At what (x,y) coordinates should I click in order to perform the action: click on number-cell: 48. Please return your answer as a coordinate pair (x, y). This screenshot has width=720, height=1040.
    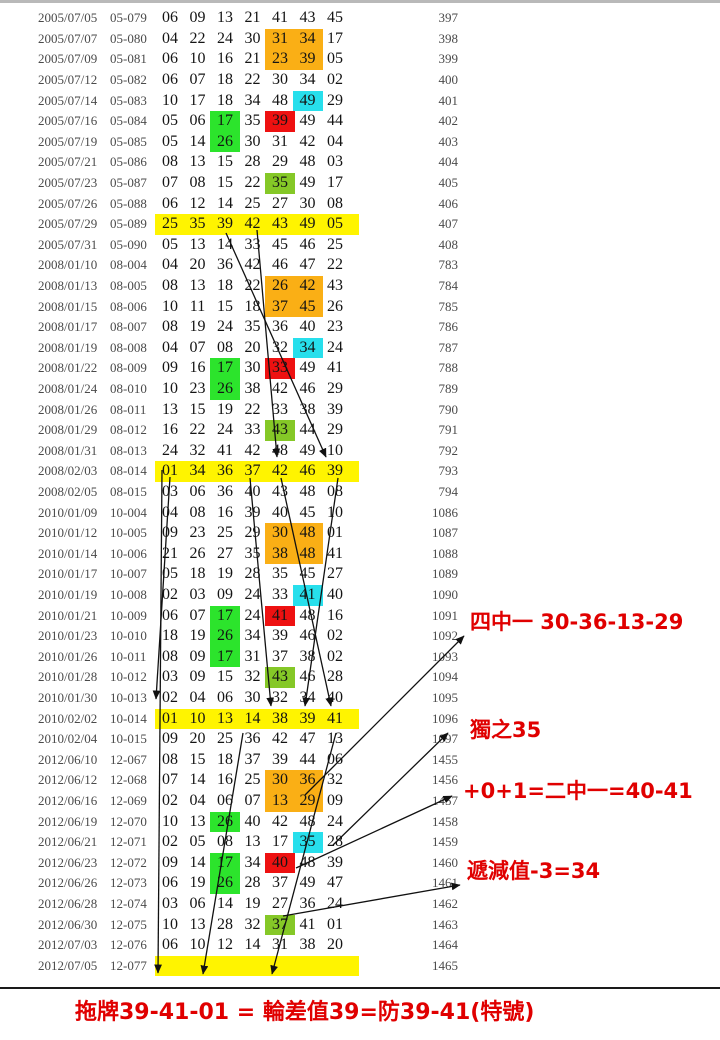
    Looking at the image, I should click on (307, 491).